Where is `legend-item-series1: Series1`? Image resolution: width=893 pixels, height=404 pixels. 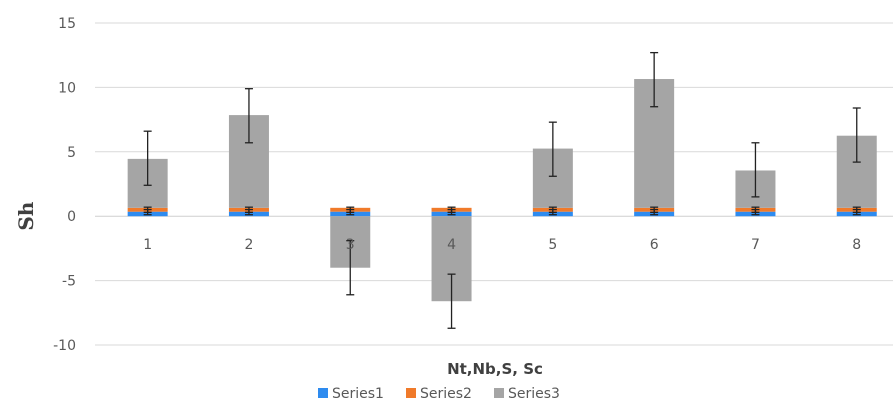 legend-item-series1: Series1 is located at coordinates (351, 394).